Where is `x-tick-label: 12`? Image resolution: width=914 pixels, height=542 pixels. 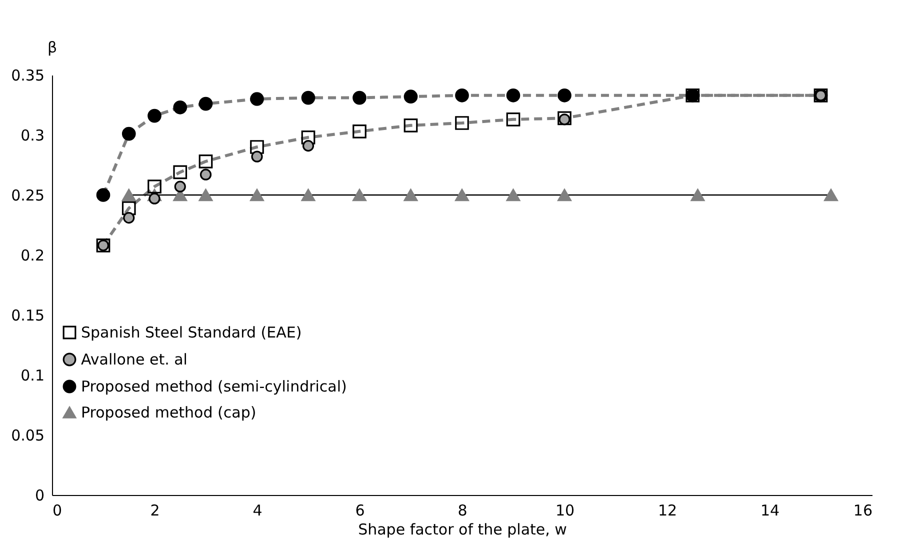
x-tick-label: 12 is located at coordinates (668, 511).